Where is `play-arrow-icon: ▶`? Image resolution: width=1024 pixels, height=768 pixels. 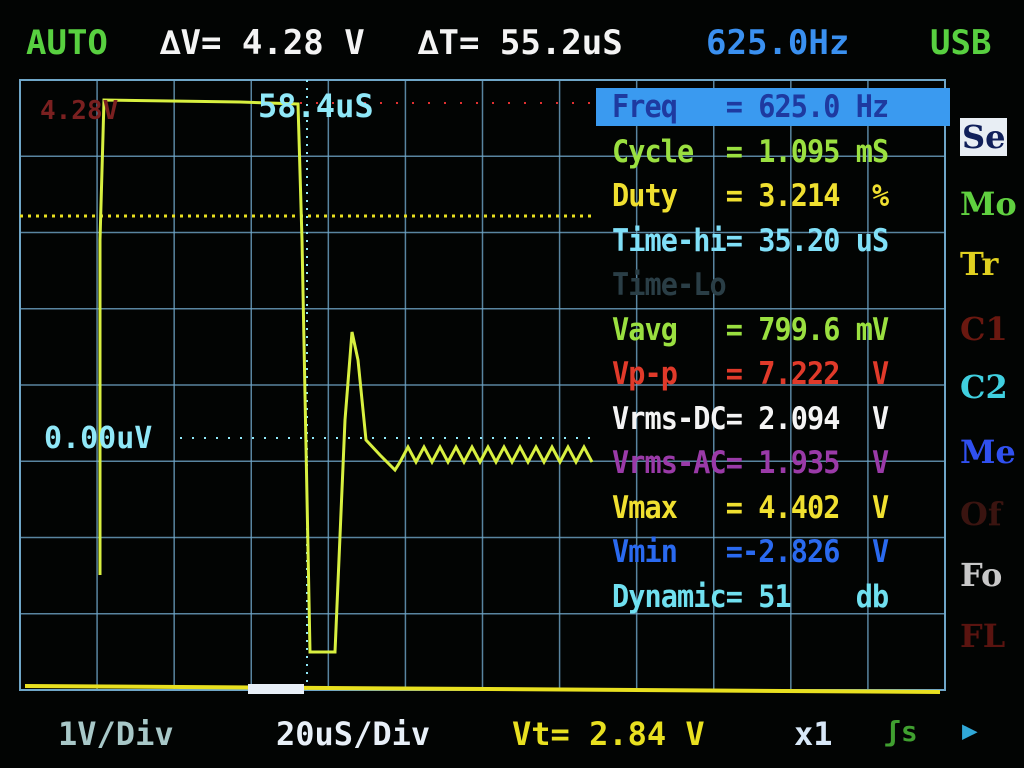 play-arrow-icon: ▶ is located at coordinates (970, 731).